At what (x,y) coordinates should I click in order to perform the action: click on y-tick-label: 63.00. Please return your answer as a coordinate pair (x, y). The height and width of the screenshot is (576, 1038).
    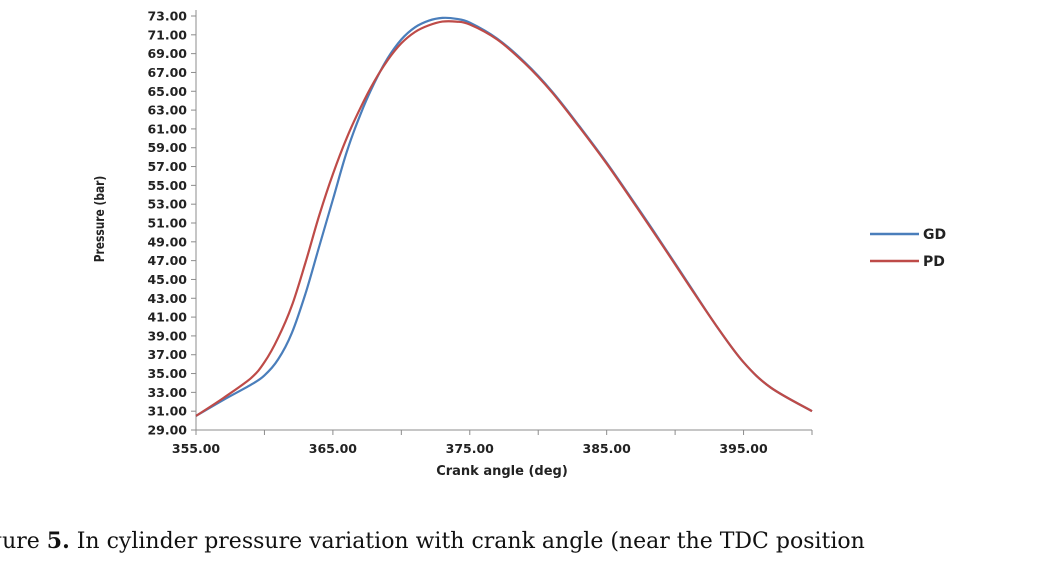
    Looking at the image, I should click on (167, 110).